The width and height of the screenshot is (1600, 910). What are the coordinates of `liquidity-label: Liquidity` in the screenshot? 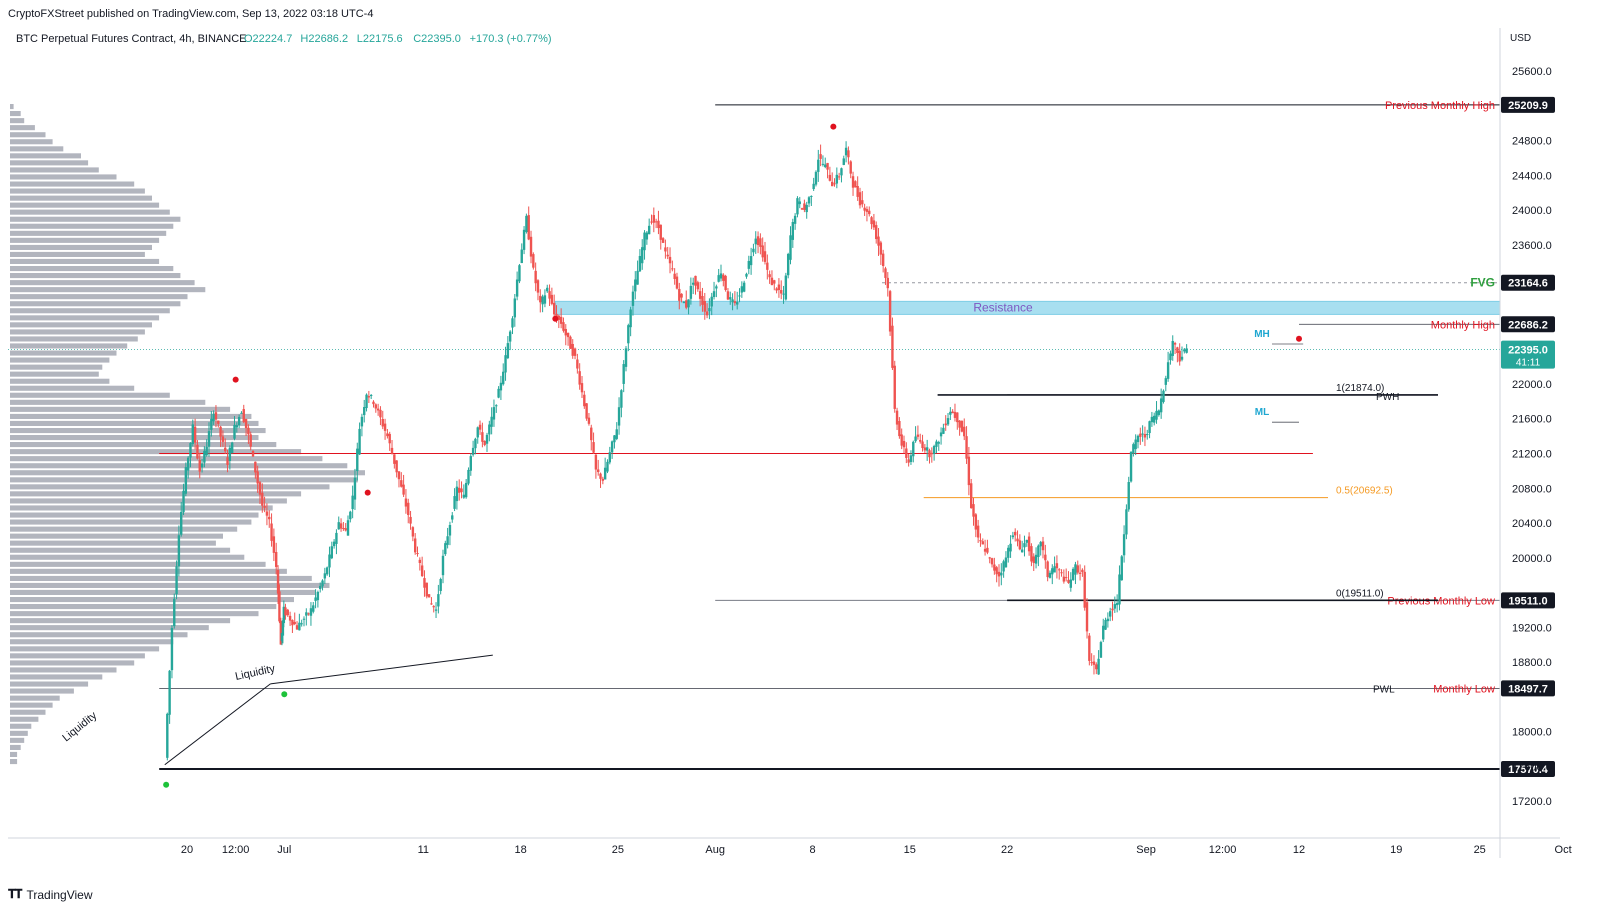 It's located at (79, 726).